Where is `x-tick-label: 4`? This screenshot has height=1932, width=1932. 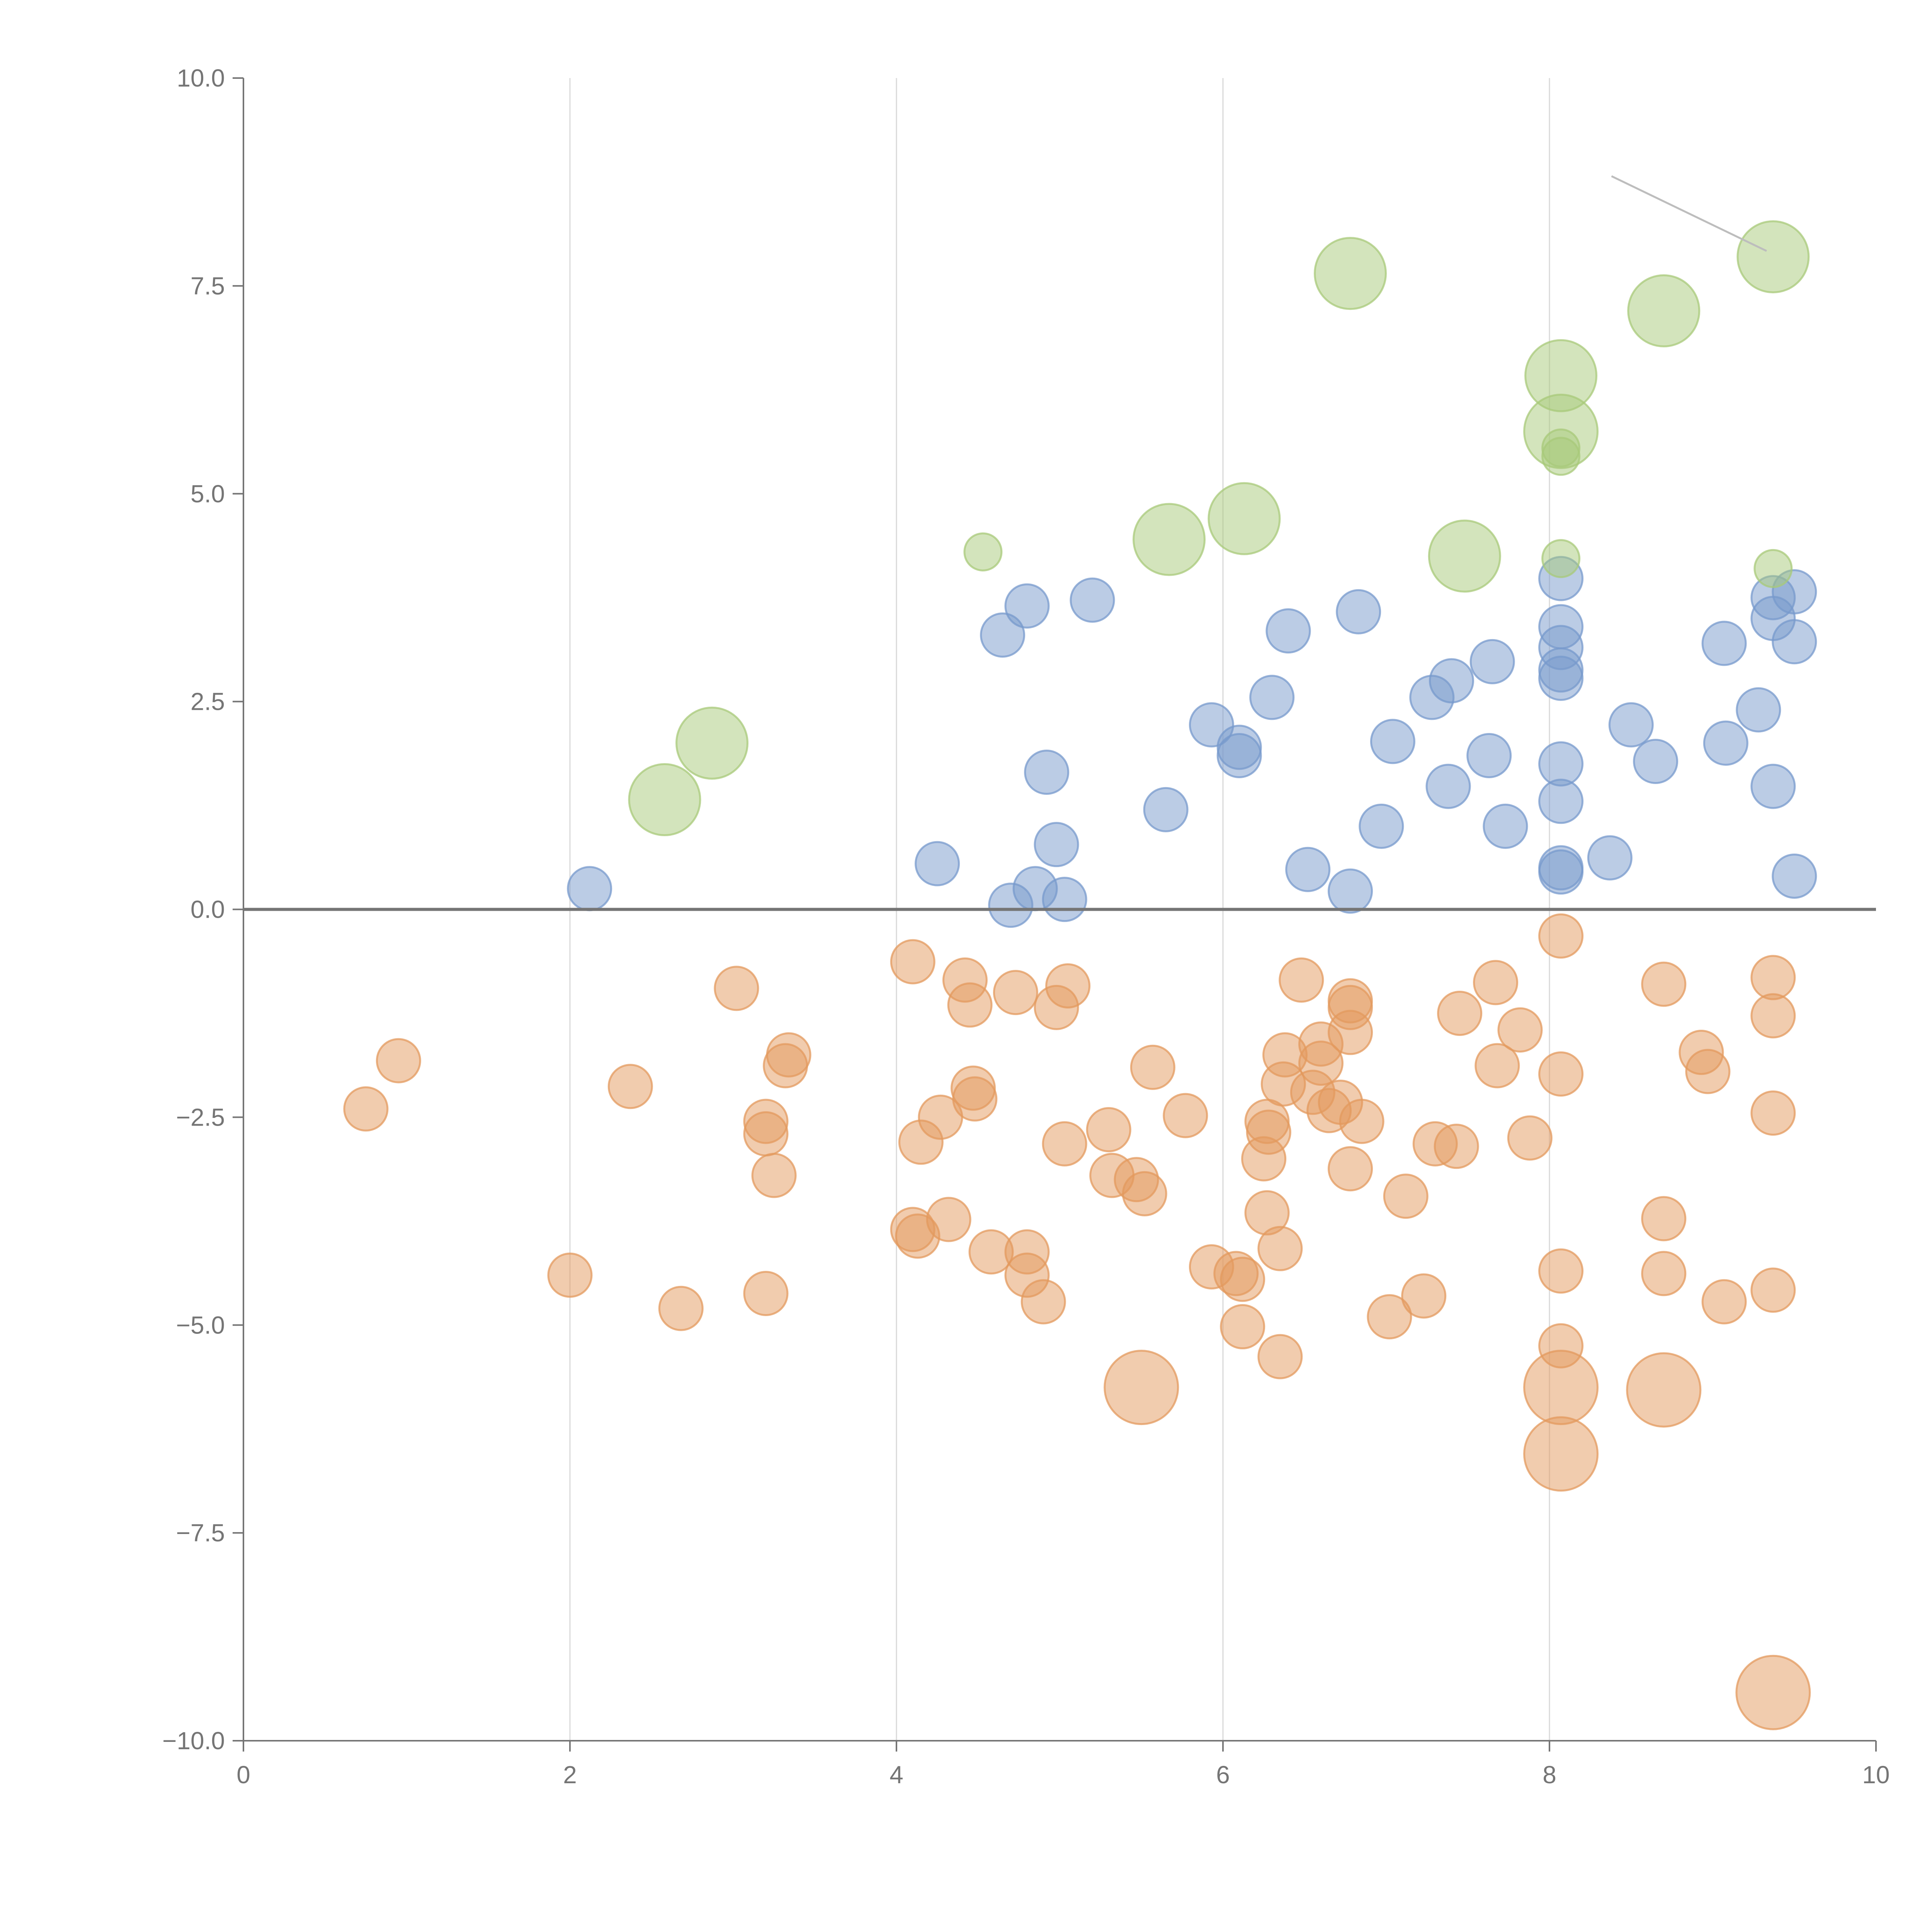 x-tick-label: 4 is located at coordinates (896, 1775).